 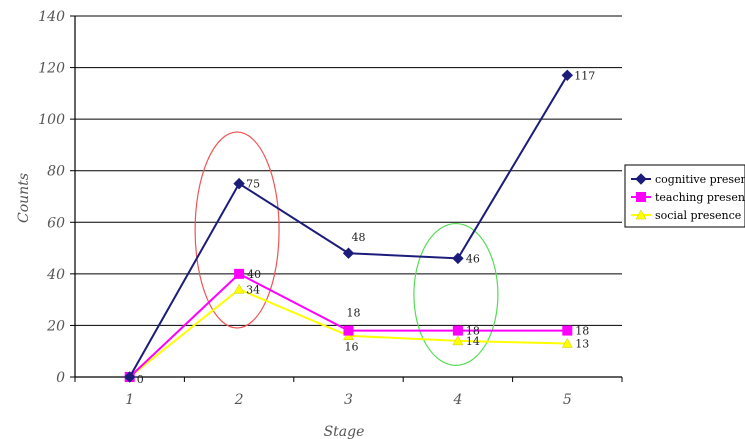 I want to click on x-tick-label: 5, so click(x=567, y=400).